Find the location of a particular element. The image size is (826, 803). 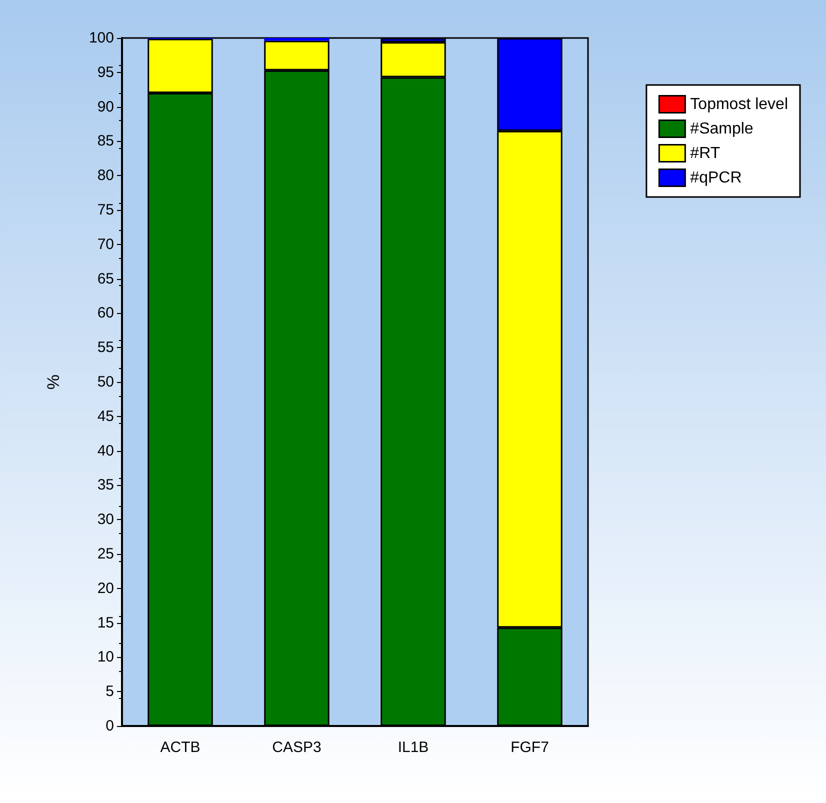

y-tick-label: 10 is located at coordinates (105, 657).